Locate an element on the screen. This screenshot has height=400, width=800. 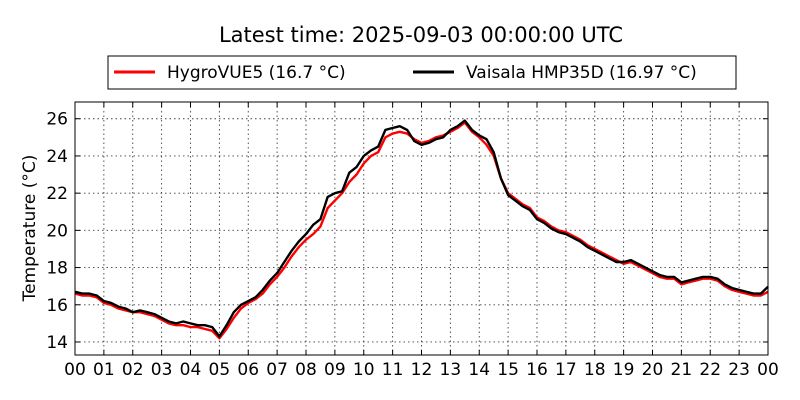
legend-label-vaisala: Vaisala HMP35D (16.97 °C) is located at coordinates (581, 73).